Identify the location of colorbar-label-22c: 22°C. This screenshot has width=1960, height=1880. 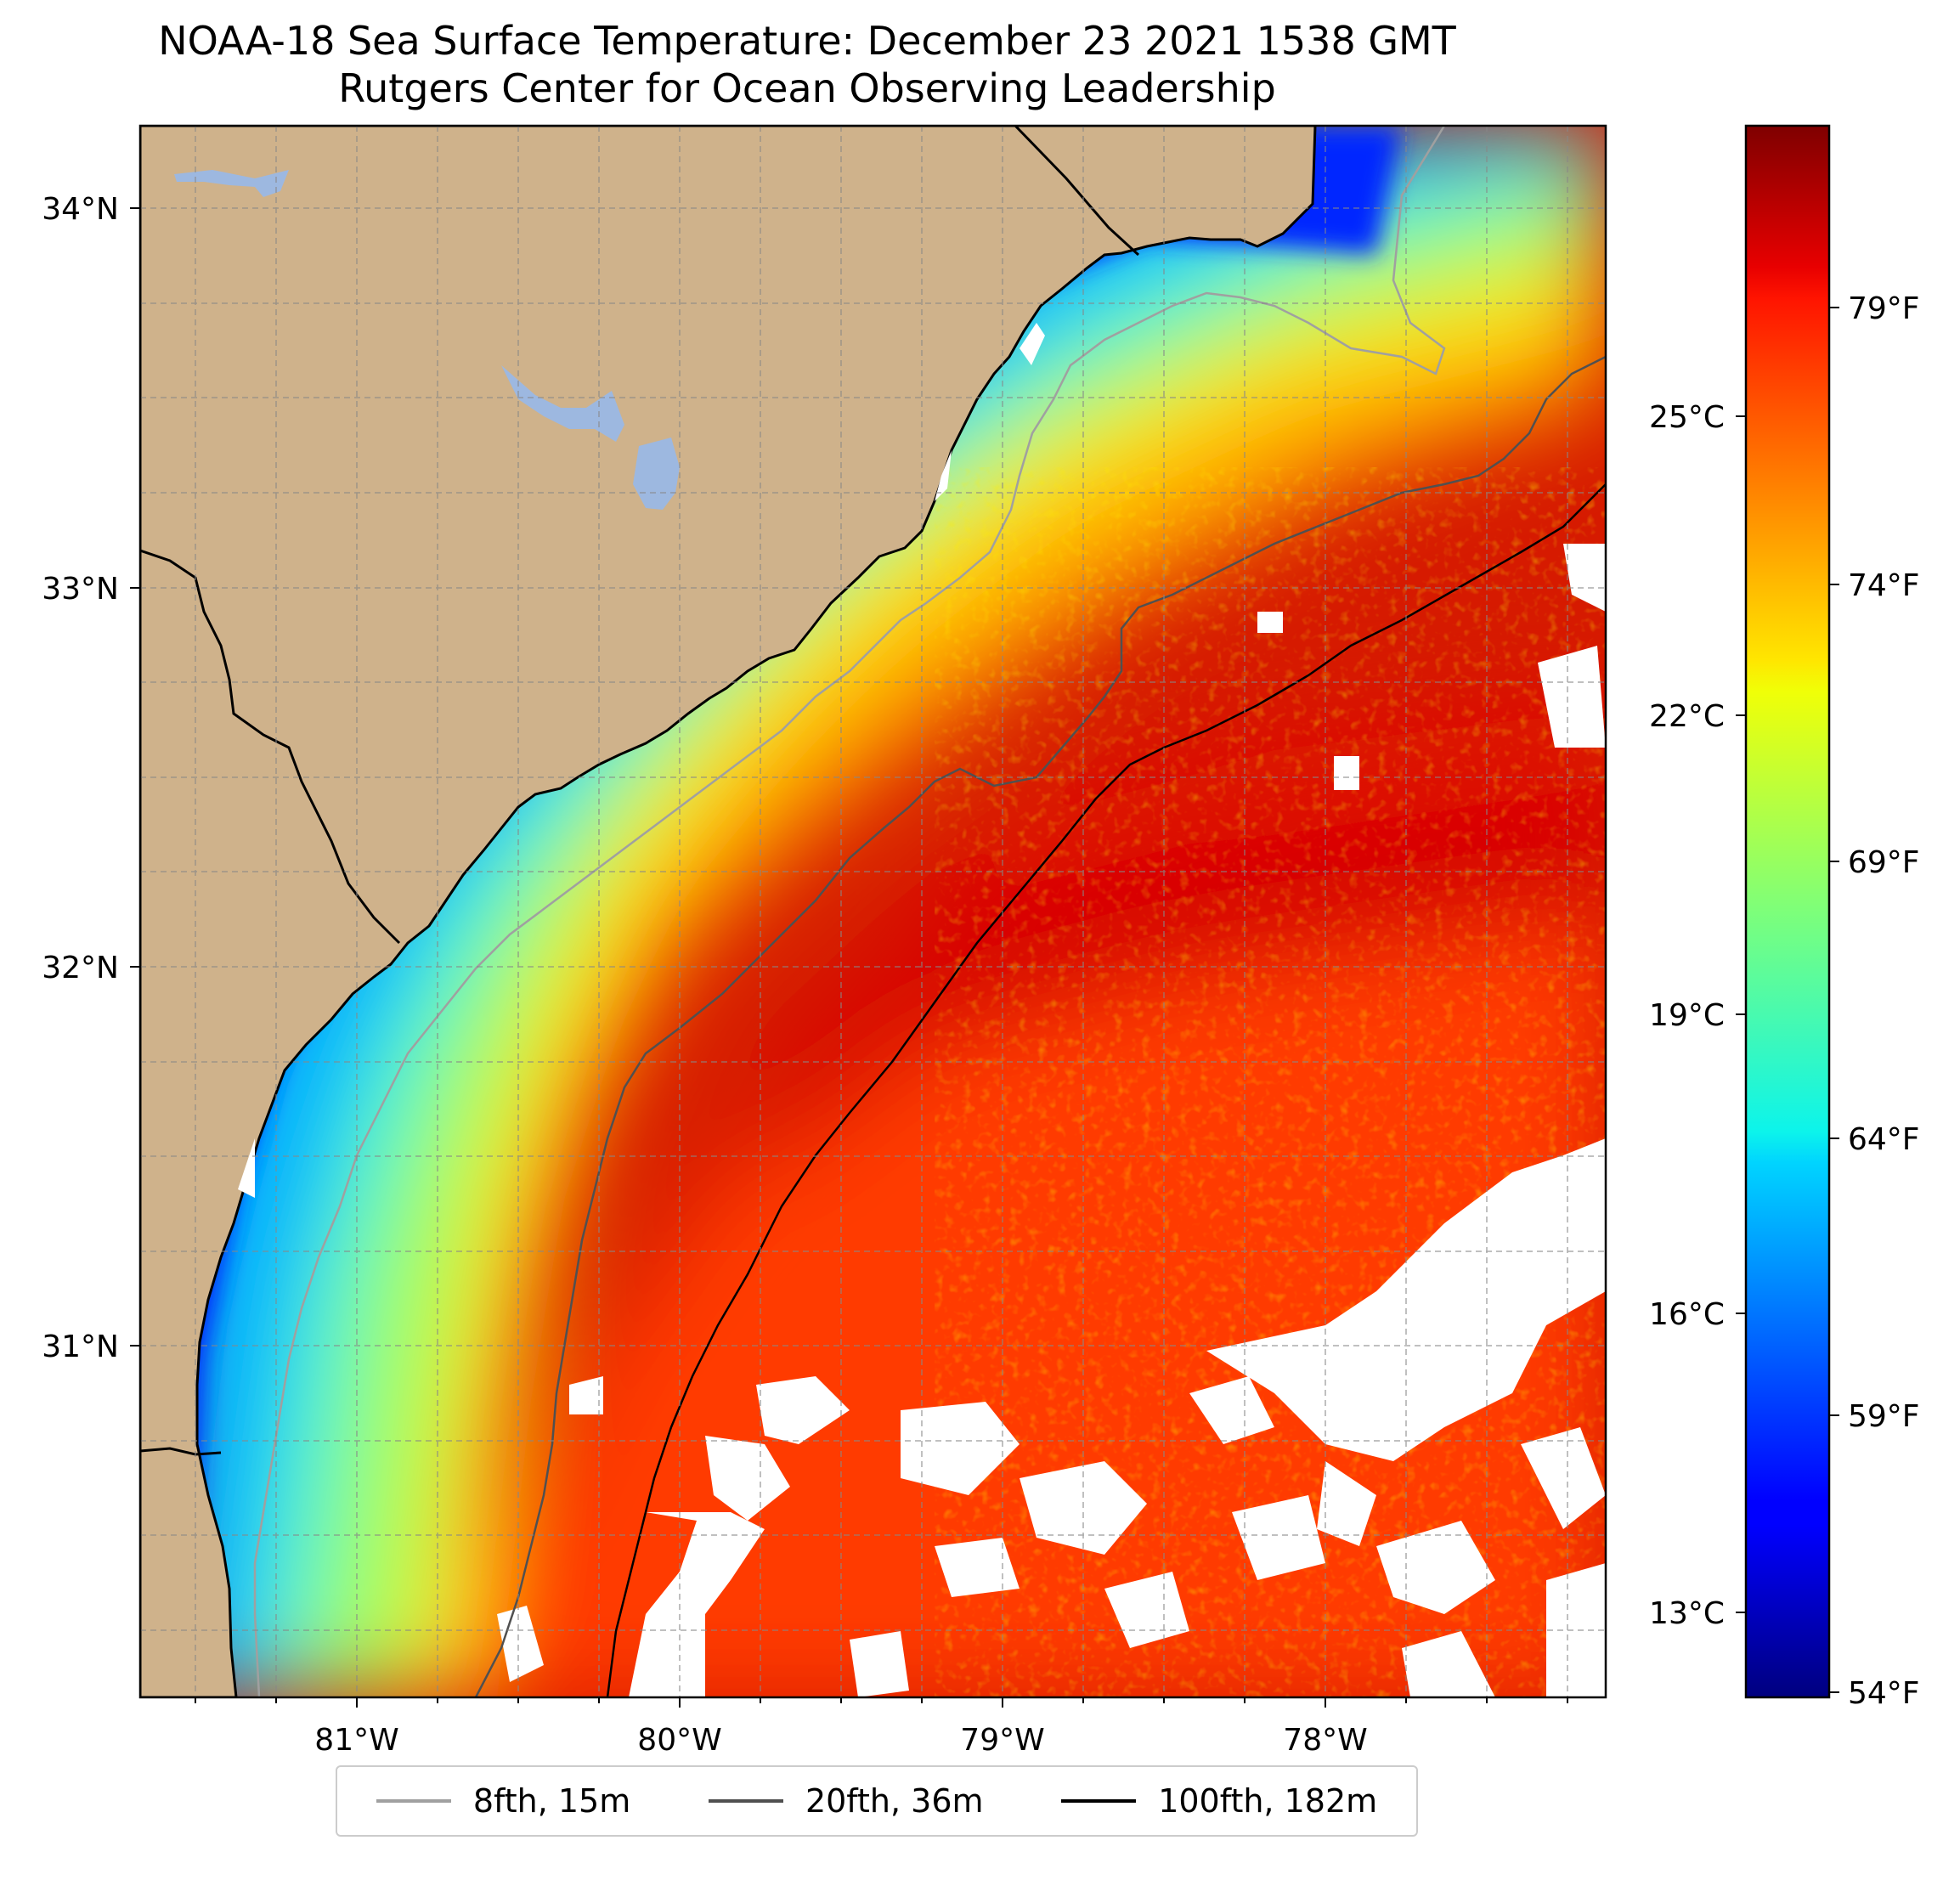
(1687, 716).